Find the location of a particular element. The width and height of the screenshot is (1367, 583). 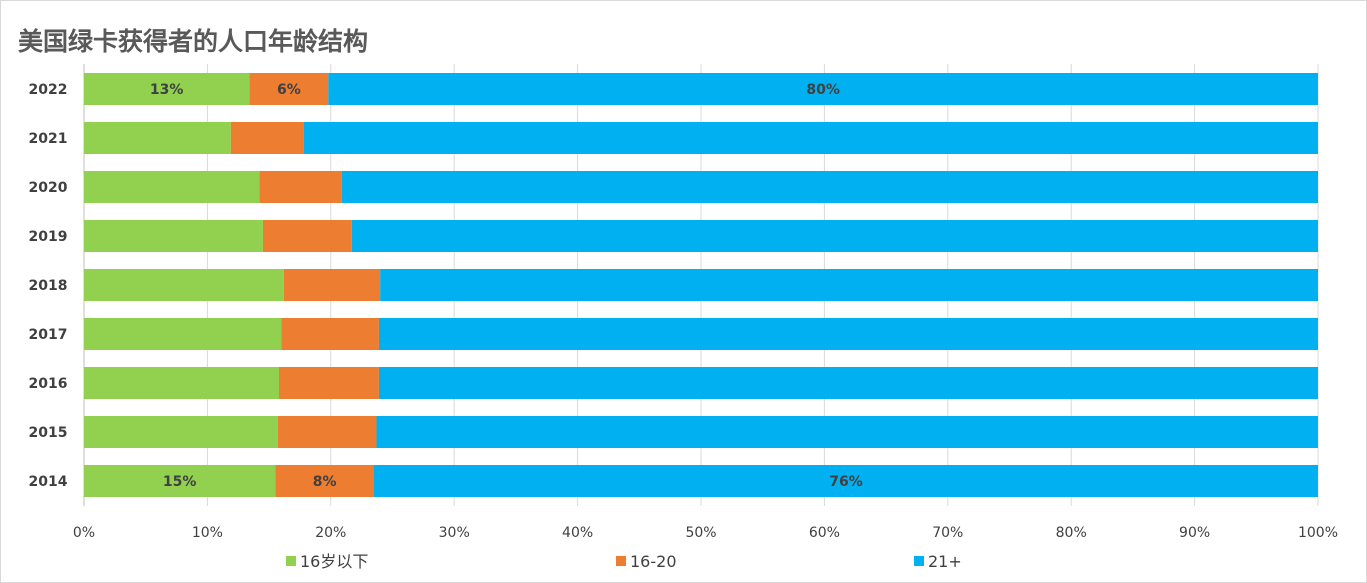

data-label: 76% is located at coordinates (846, 482).